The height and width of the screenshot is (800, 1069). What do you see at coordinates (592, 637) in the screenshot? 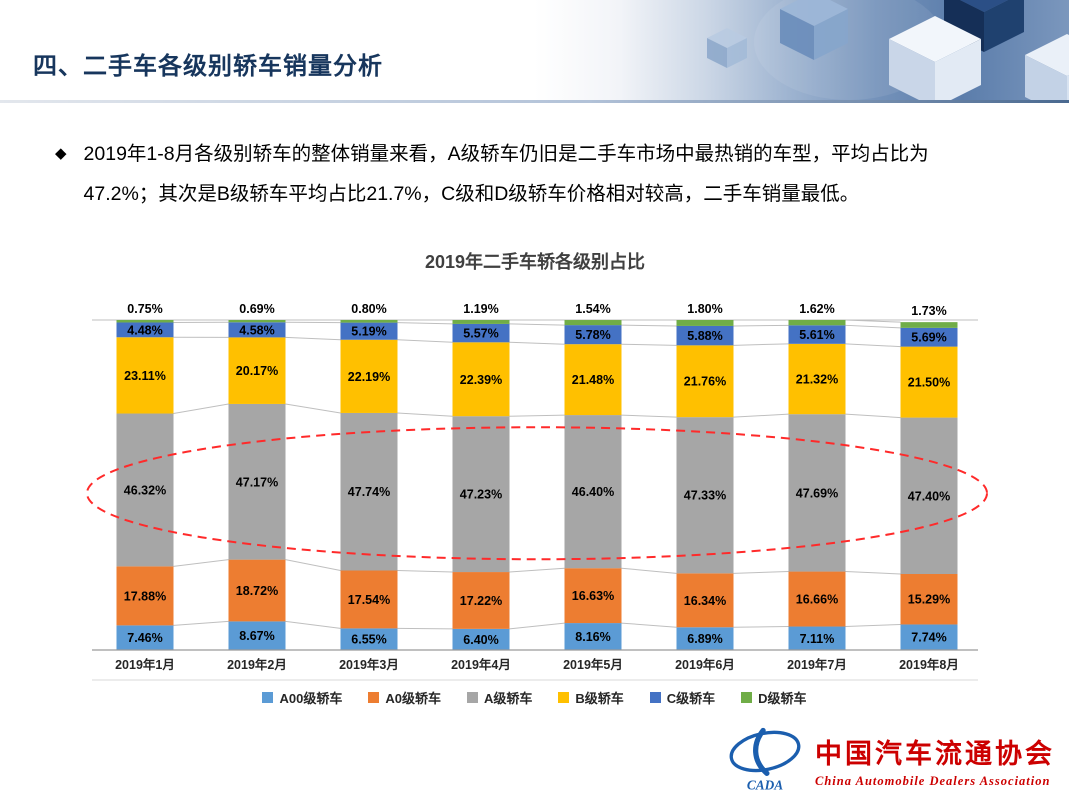
I see `data-label: 8.16%` at bounding box center [592, 637].